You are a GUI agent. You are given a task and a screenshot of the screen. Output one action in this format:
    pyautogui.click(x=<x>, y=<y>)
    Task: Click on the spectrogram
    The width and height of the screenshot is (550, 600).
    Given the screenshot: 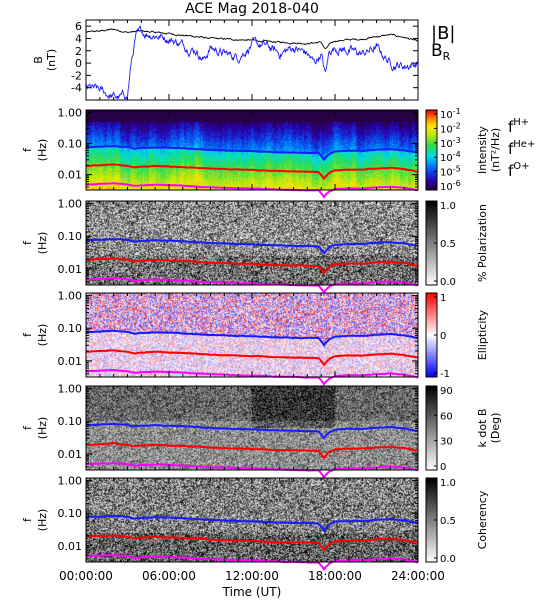 What is the action you would take?
    pyautogui.click(x=252, y=520)
    